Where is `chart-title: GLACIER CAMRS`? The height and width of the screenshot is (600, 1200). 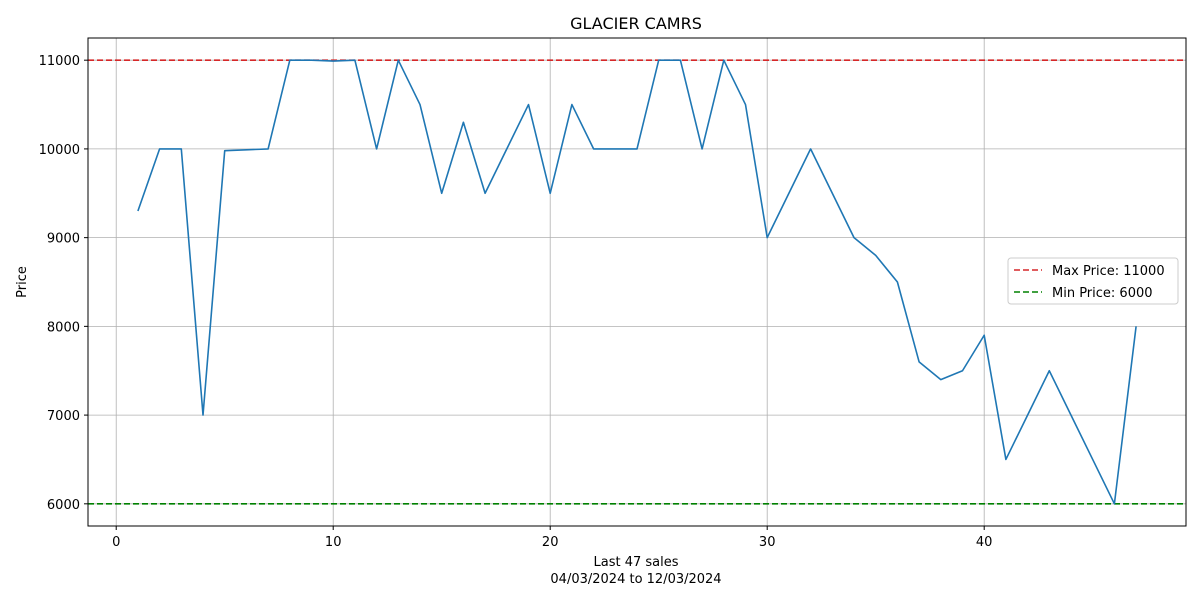
chart-title: GLACIER CAMRS is located at coordinates (636, 23).